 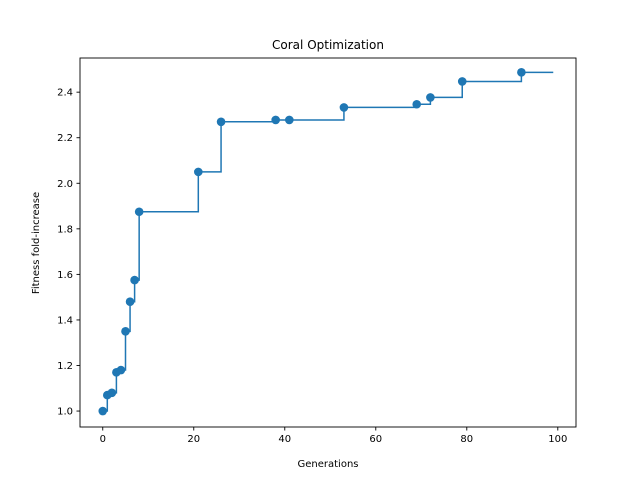 What do you see at coordinates (65, 320) in the screenshot?
I see `y-tick-label: 1.4` at bounding box center [65, 320].